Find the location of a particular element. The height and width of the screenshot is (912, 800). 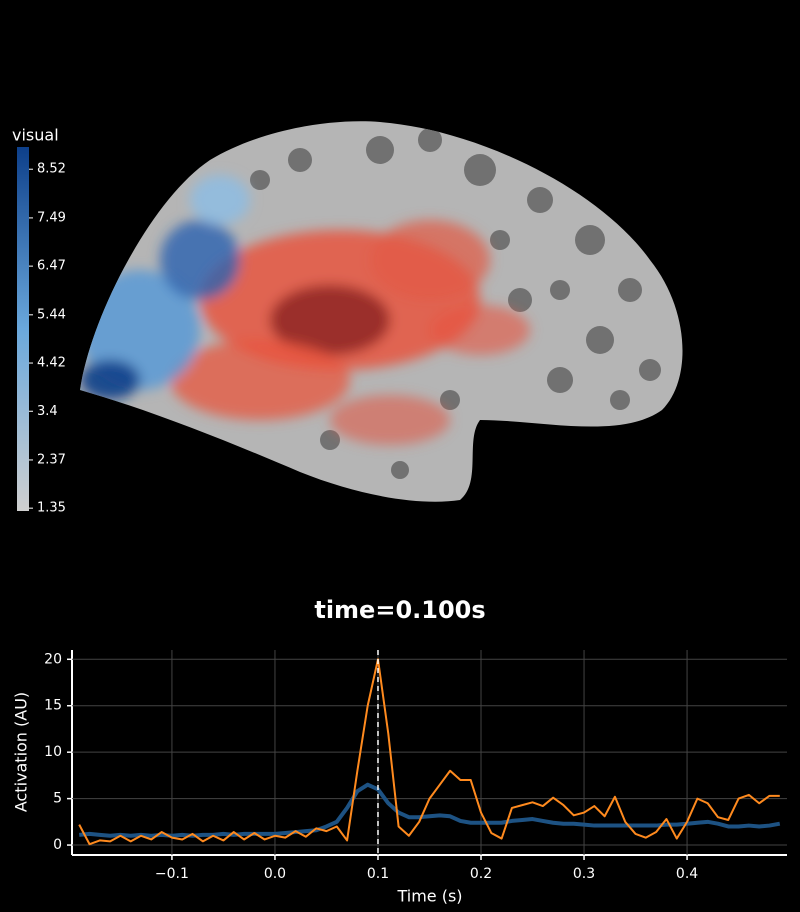

x-tick-label: −0.1 is located at coordinates (172, 874).